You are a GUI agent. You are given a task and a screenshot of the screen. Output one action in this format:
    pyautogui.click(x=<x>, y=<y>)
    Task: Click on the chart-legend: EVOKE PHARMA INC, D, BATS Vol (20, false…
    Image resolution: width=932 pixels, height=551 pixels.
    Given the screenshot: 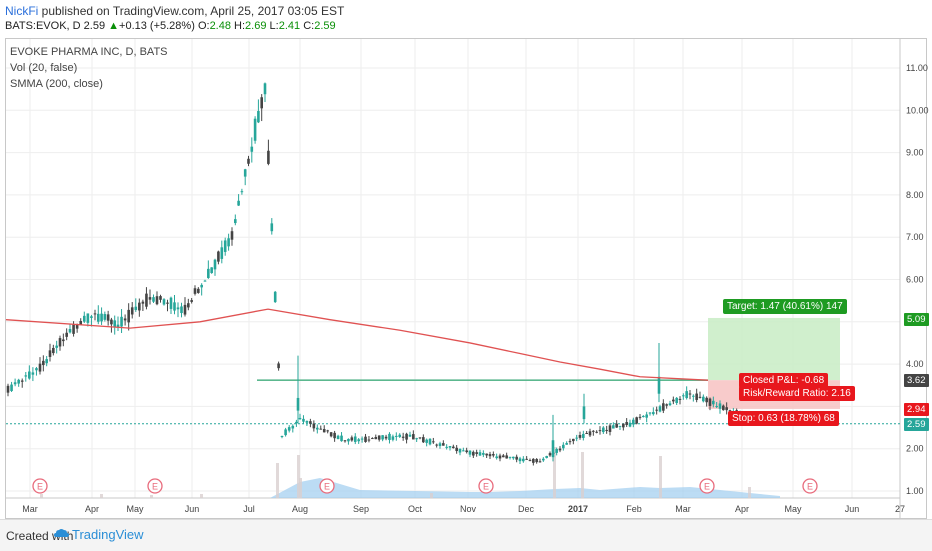 What is the action you would take?
    pyautogui.click(x=89, y=68)
    